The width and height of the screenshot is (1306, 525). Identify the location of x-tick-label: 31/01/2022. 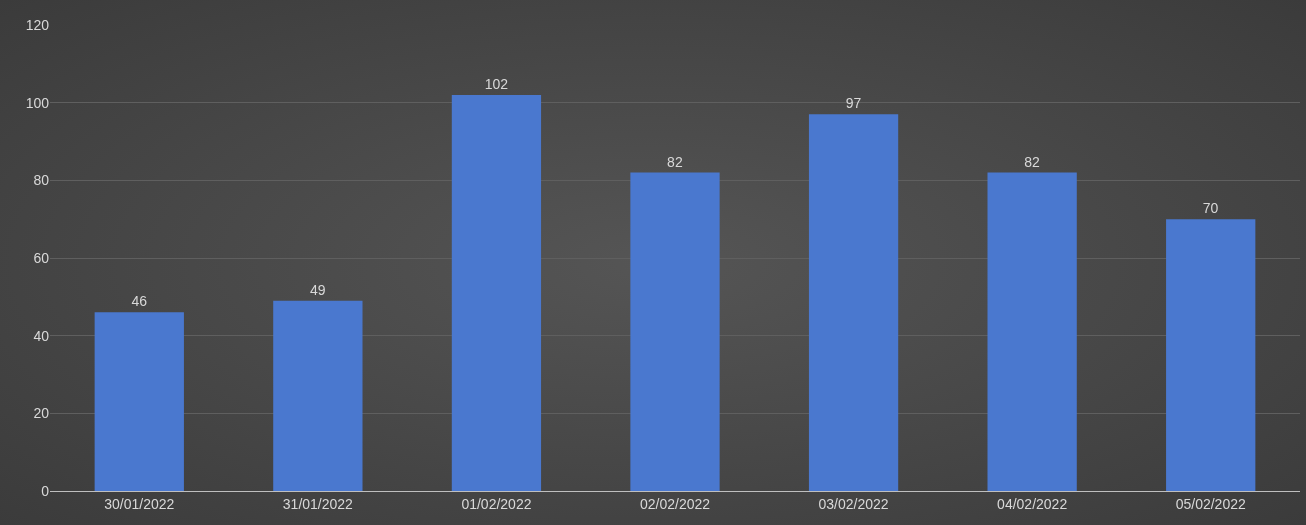
(318, 503).